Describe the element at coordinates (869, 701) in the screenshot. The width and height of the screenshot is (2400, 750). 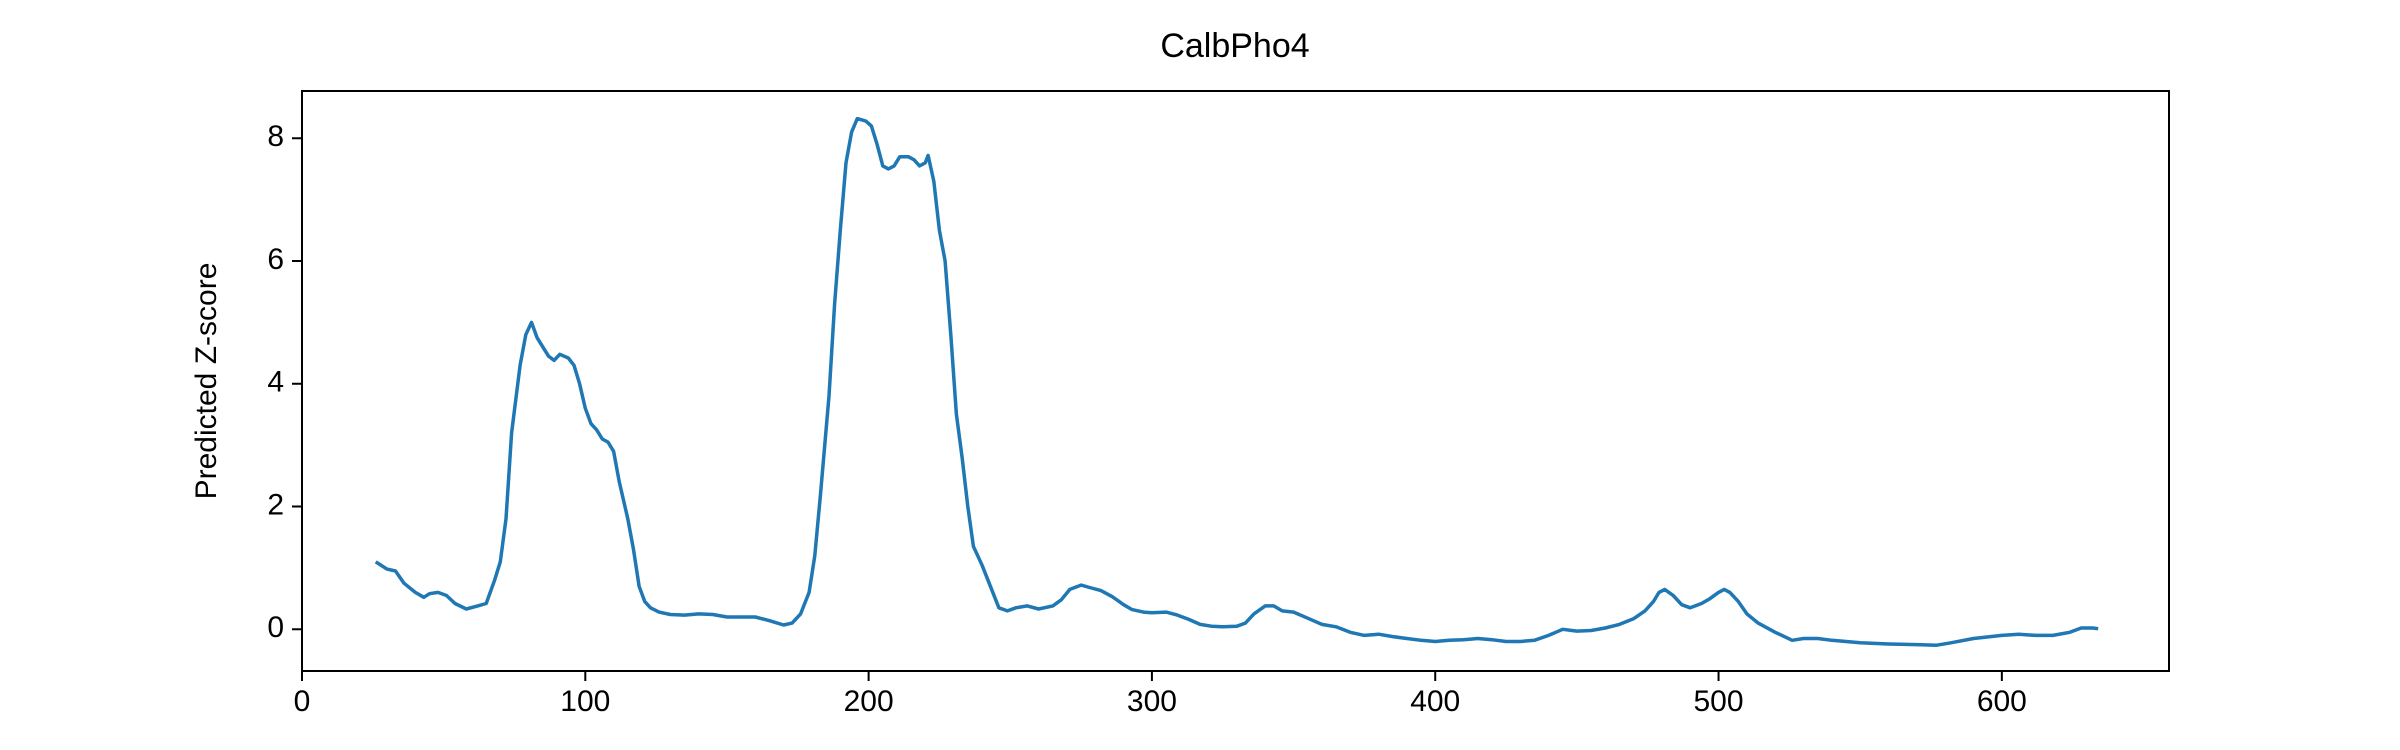
I see `x-tick-label: 200` at that location.